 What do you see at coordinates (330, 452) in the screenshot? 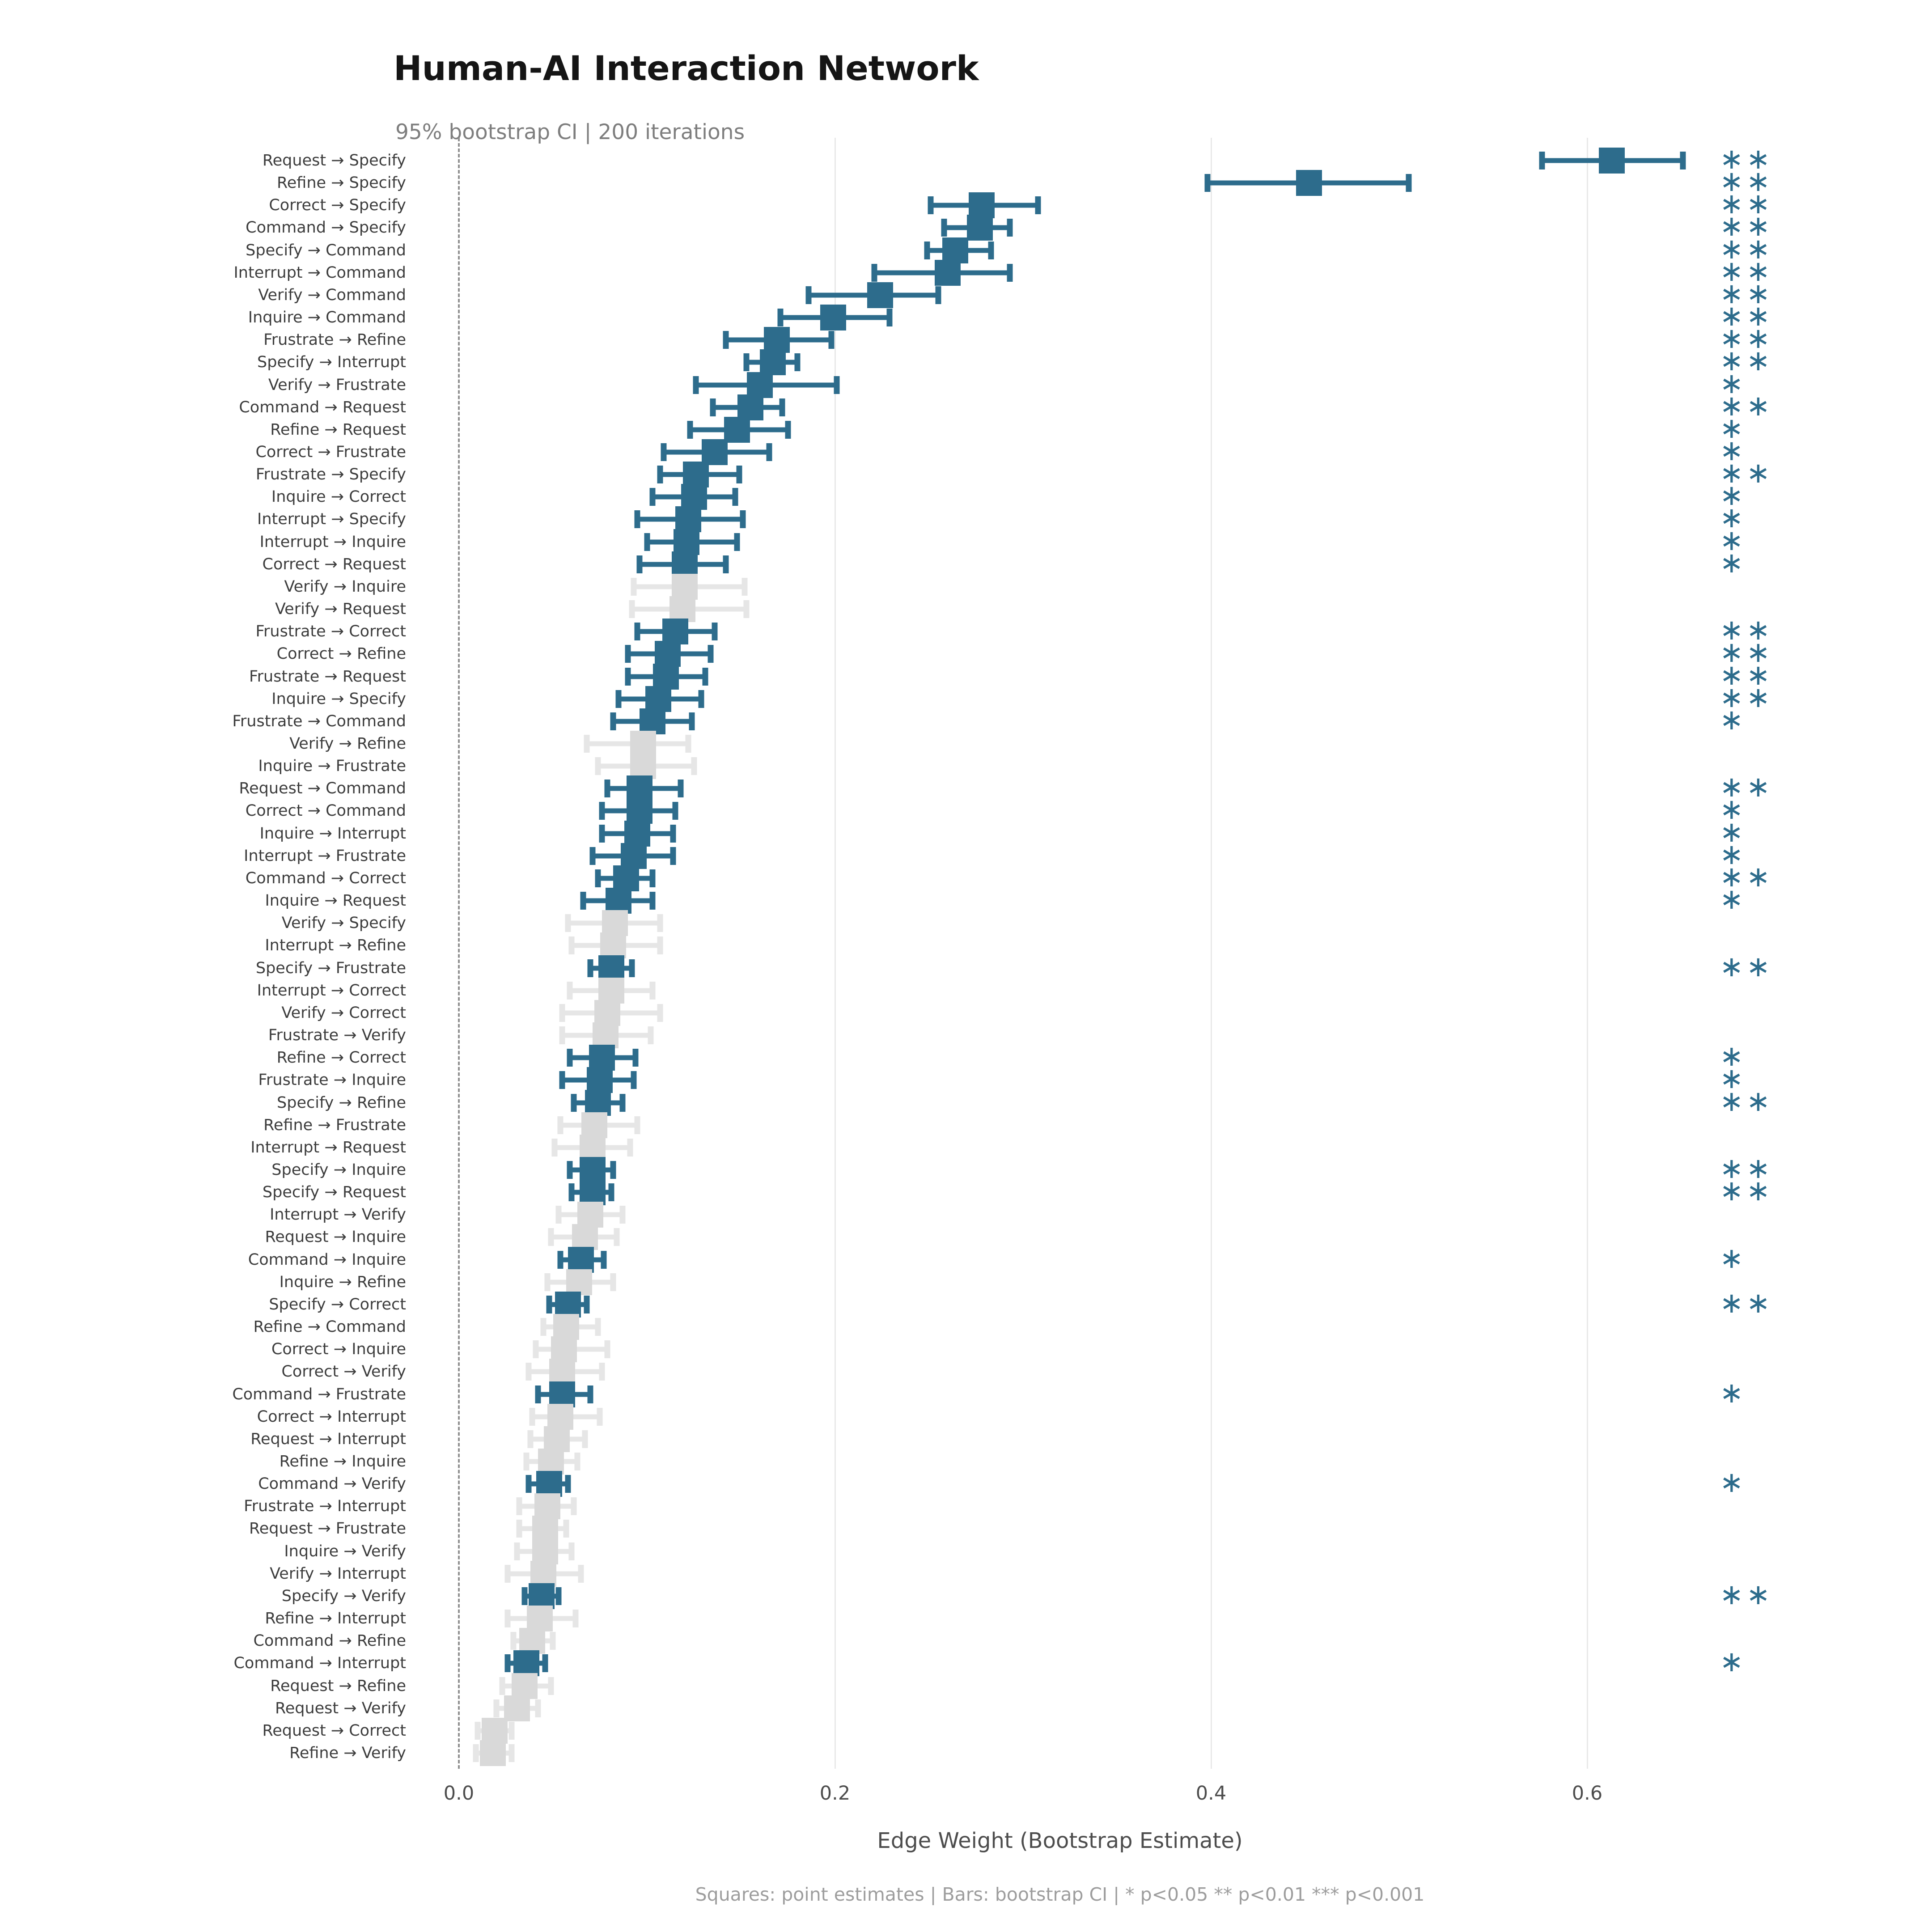
I see `row-label: Correct → Frustrate` at bounding box center [330, 452].